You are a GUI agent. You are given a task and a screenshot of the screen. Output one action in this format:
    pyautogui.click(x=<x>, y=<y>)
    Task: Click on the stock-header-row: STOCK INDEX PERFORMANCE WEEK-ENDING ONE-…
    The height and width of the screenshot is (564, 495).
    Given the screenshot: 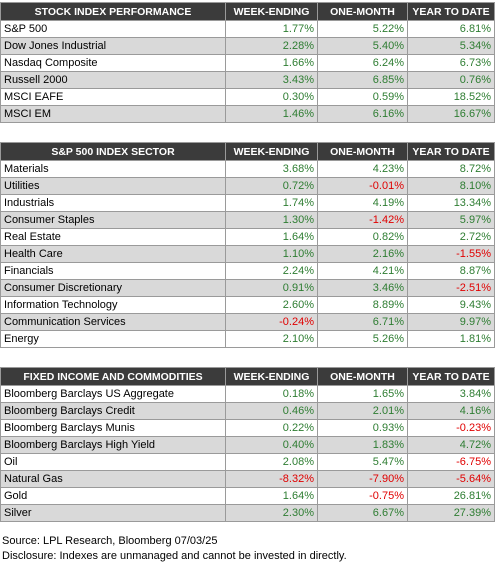 What is the action you would take?
    pyautogui.click(x=247, y=11)
    